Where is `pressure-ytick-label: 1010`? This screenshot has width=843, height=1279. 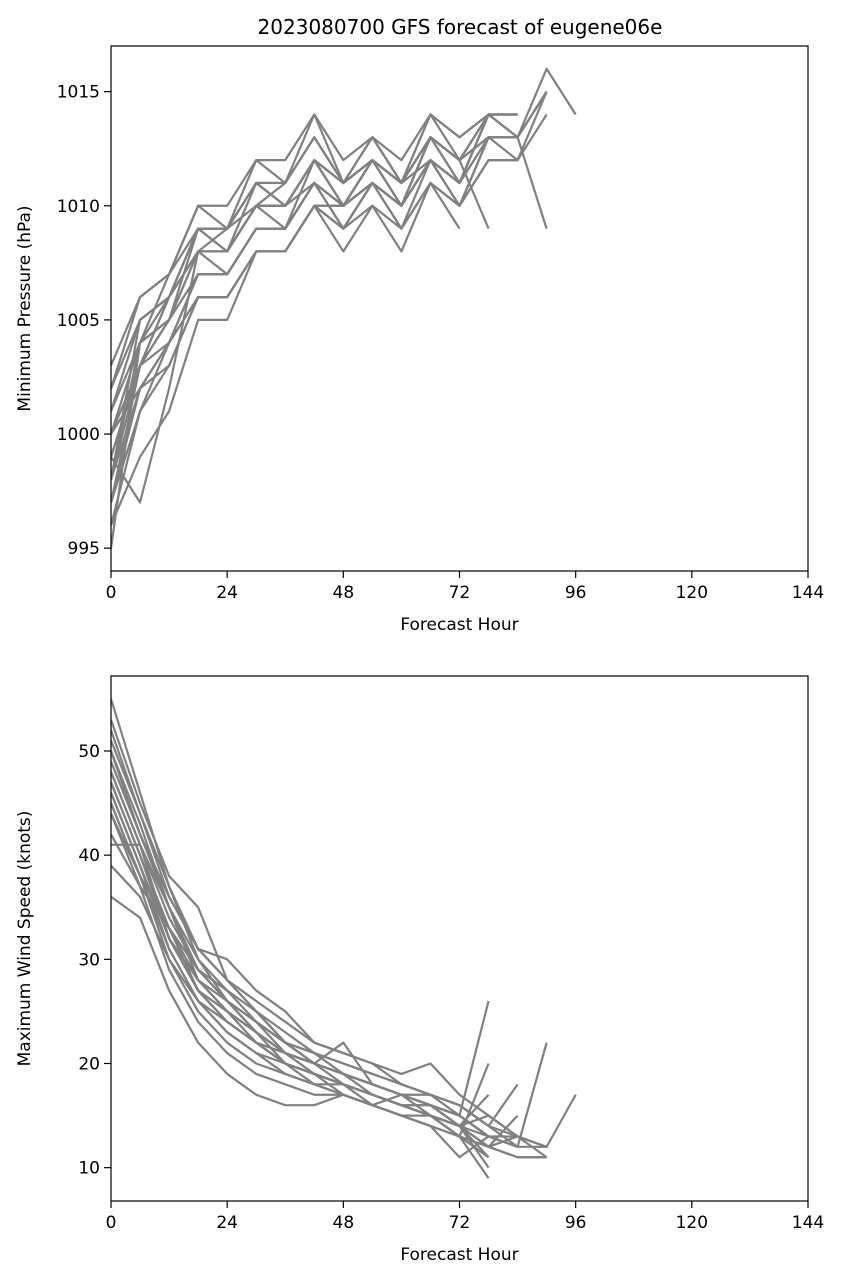 pressure-ytick-label: 1010 is located at coordinates (78, 207).